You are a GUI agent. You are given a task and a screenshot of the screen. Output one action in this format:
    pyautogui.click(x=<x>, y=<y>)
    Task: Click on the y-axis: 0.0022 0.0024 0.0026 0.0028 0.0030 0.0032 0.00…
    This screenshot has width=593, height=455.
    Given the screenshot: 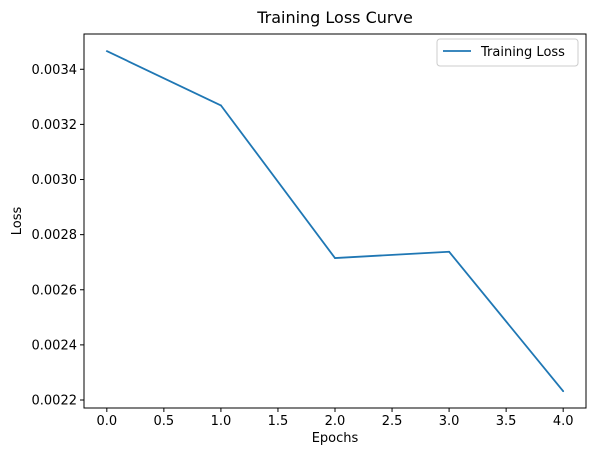 What is the action you would take?
    pyautogui.click(x=58, y=236)
    